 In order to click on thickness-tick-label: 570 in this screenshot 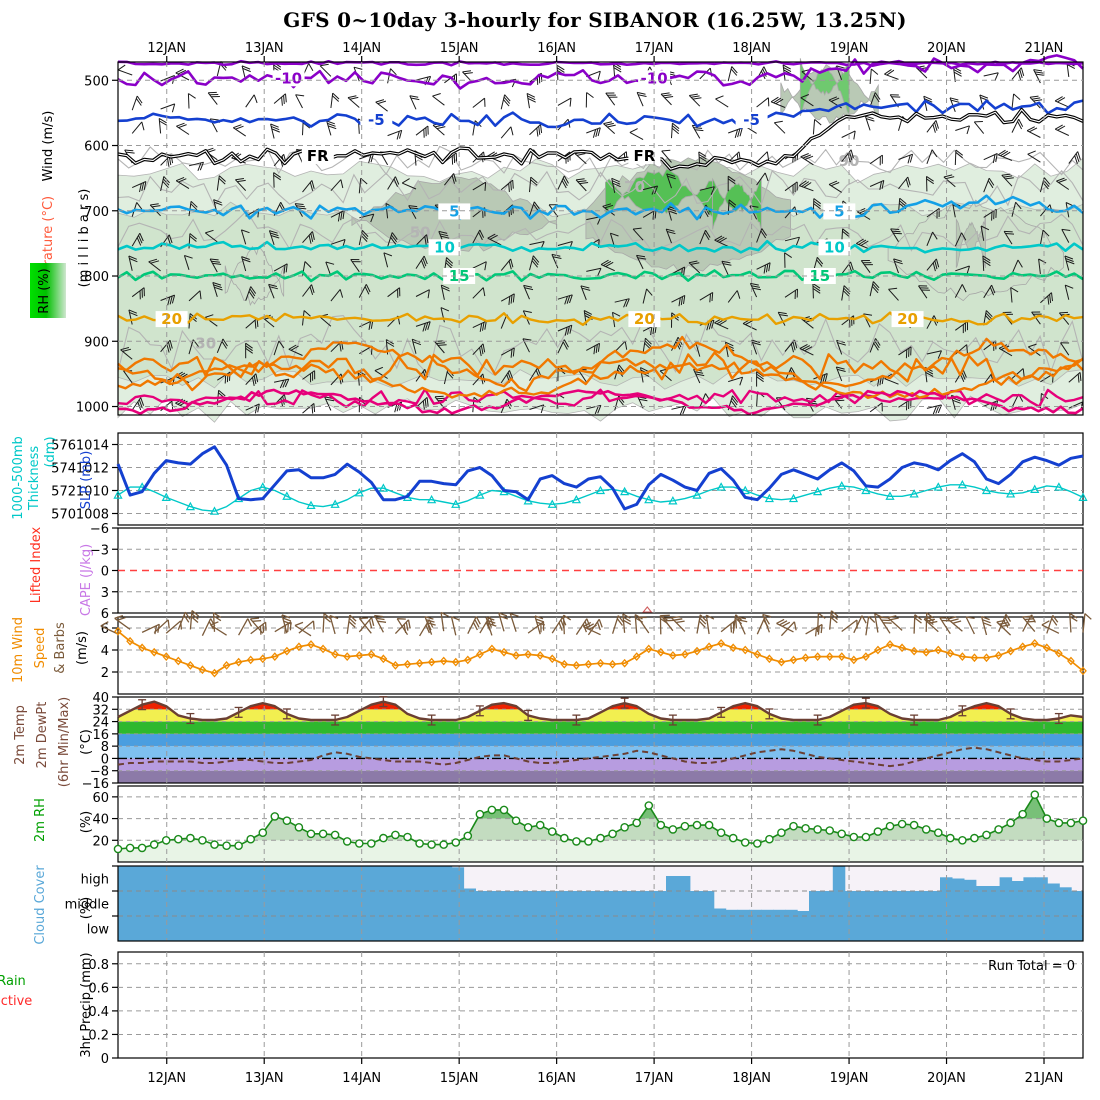, I will do `click(63, 515)`.